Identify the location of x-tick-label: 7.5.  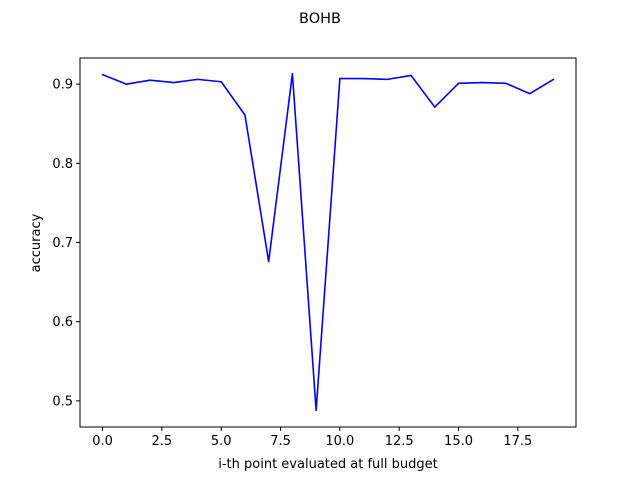
(280, 441).